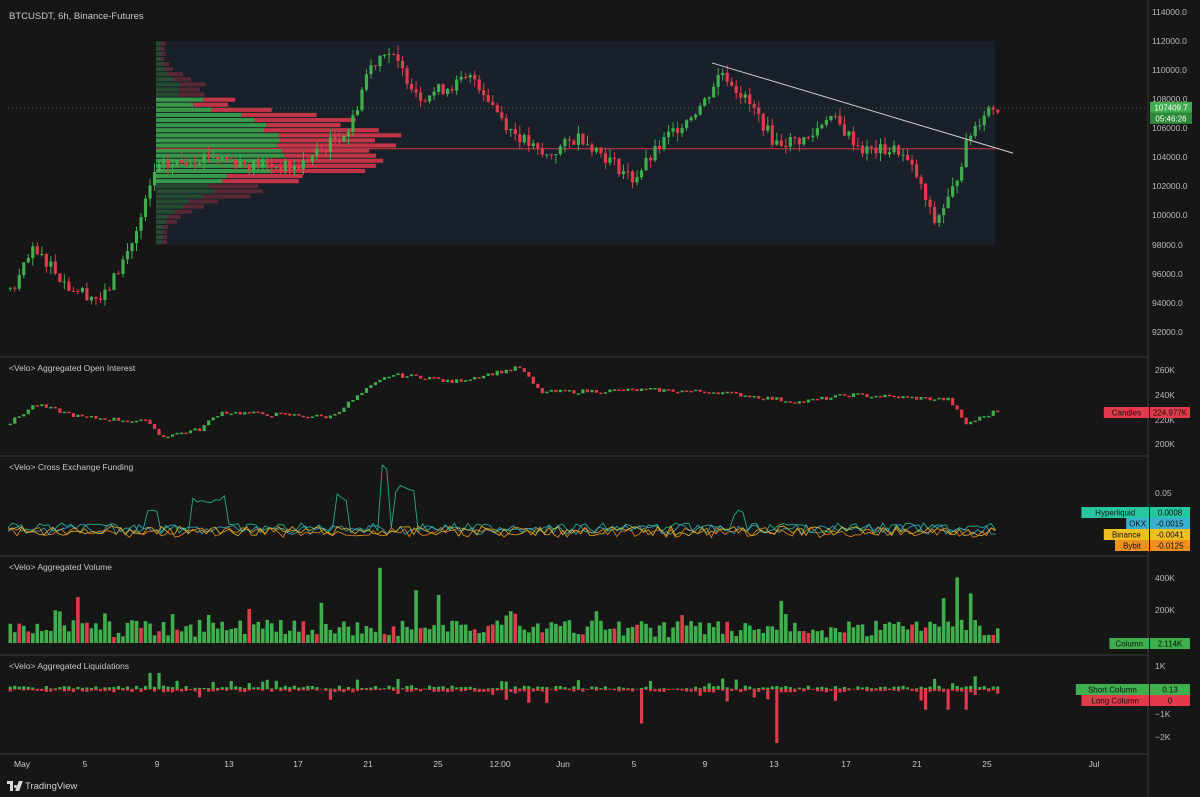 This screenshot has width=1200, height=797. Describe the element at coordinates (504, 402) in the screenshot. I see `open-interest-candles` at that location.